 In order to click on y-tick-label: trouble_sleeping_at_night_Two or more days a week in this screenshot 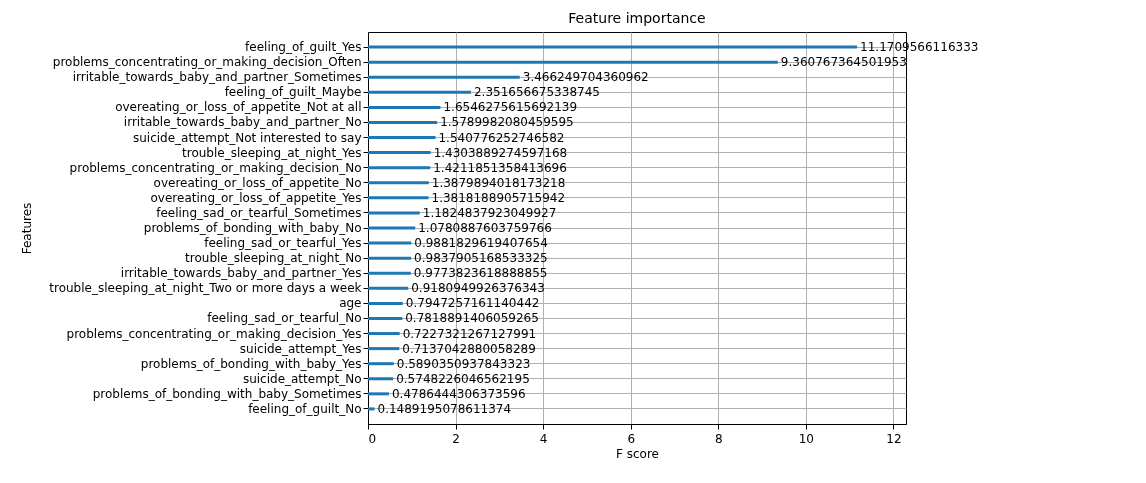, I will do `click(205, 288)`.